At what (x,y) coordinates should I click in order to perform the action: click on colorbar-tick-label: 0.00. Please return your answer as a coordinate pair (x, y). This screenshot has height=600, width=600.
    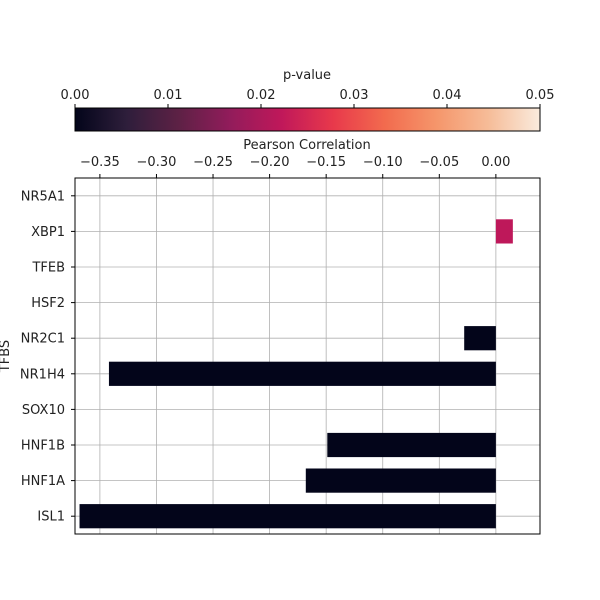
    Looking at the image, I should click on (75, 95).